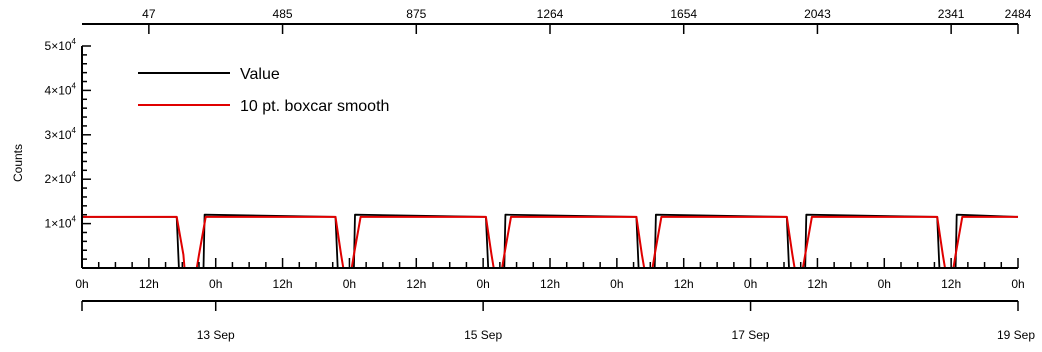  What do you see at coordinates (61, 89) in the screenshot?
I see `y-tick-label: 4×10⁴` at bounding box center [61, 89].